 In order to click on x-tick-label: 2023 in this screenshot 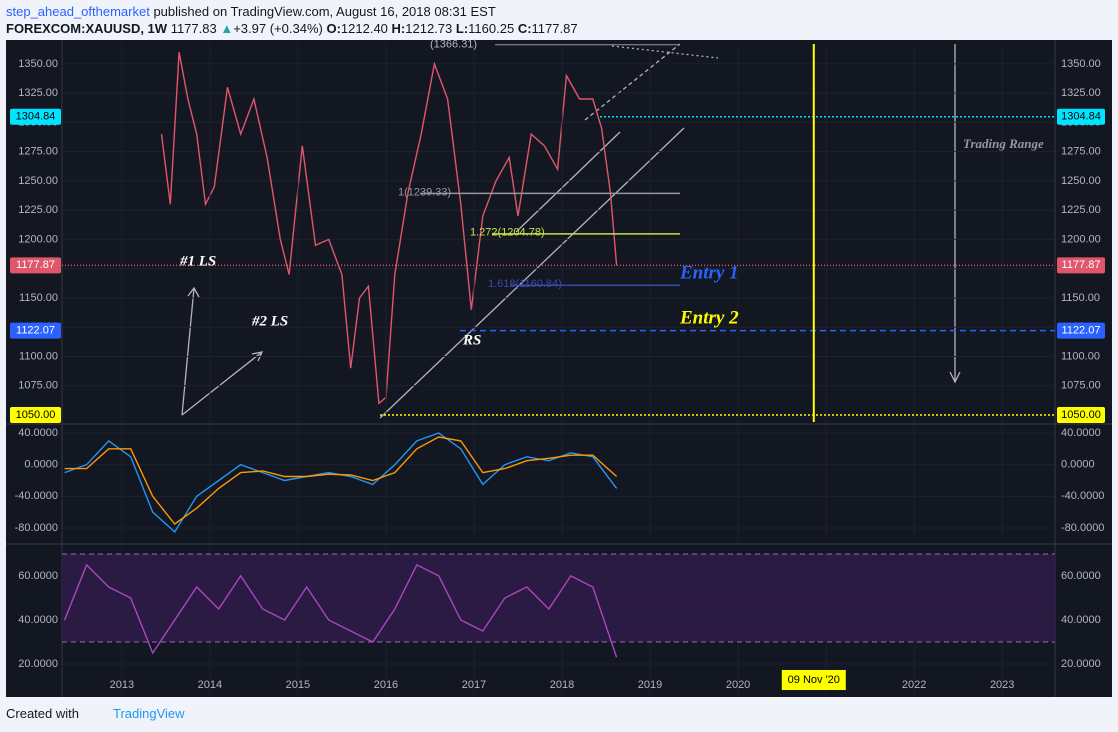, I will do `click(1002, 685)`.